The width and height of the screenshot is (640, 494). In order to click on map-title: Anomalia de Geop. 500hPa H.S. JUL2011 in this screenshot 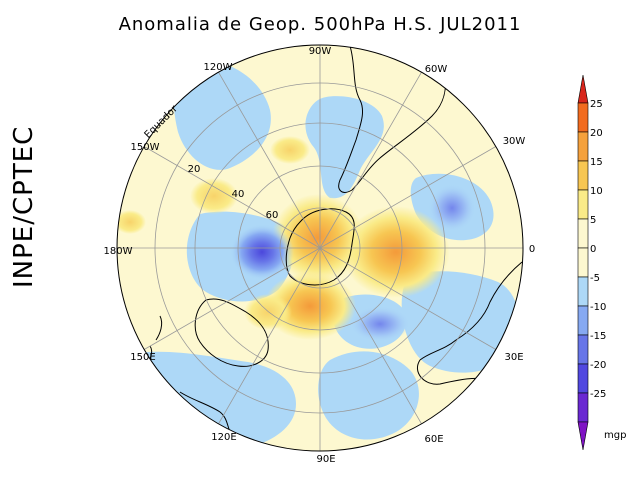, I will do `click(320, 24)`.